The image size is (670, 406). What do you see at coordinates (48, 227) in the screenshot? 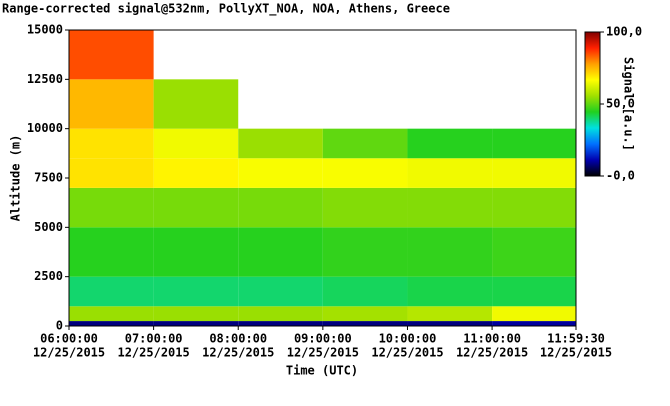
I see `y-tick-label: 5000` at bounding box center [48, 227].